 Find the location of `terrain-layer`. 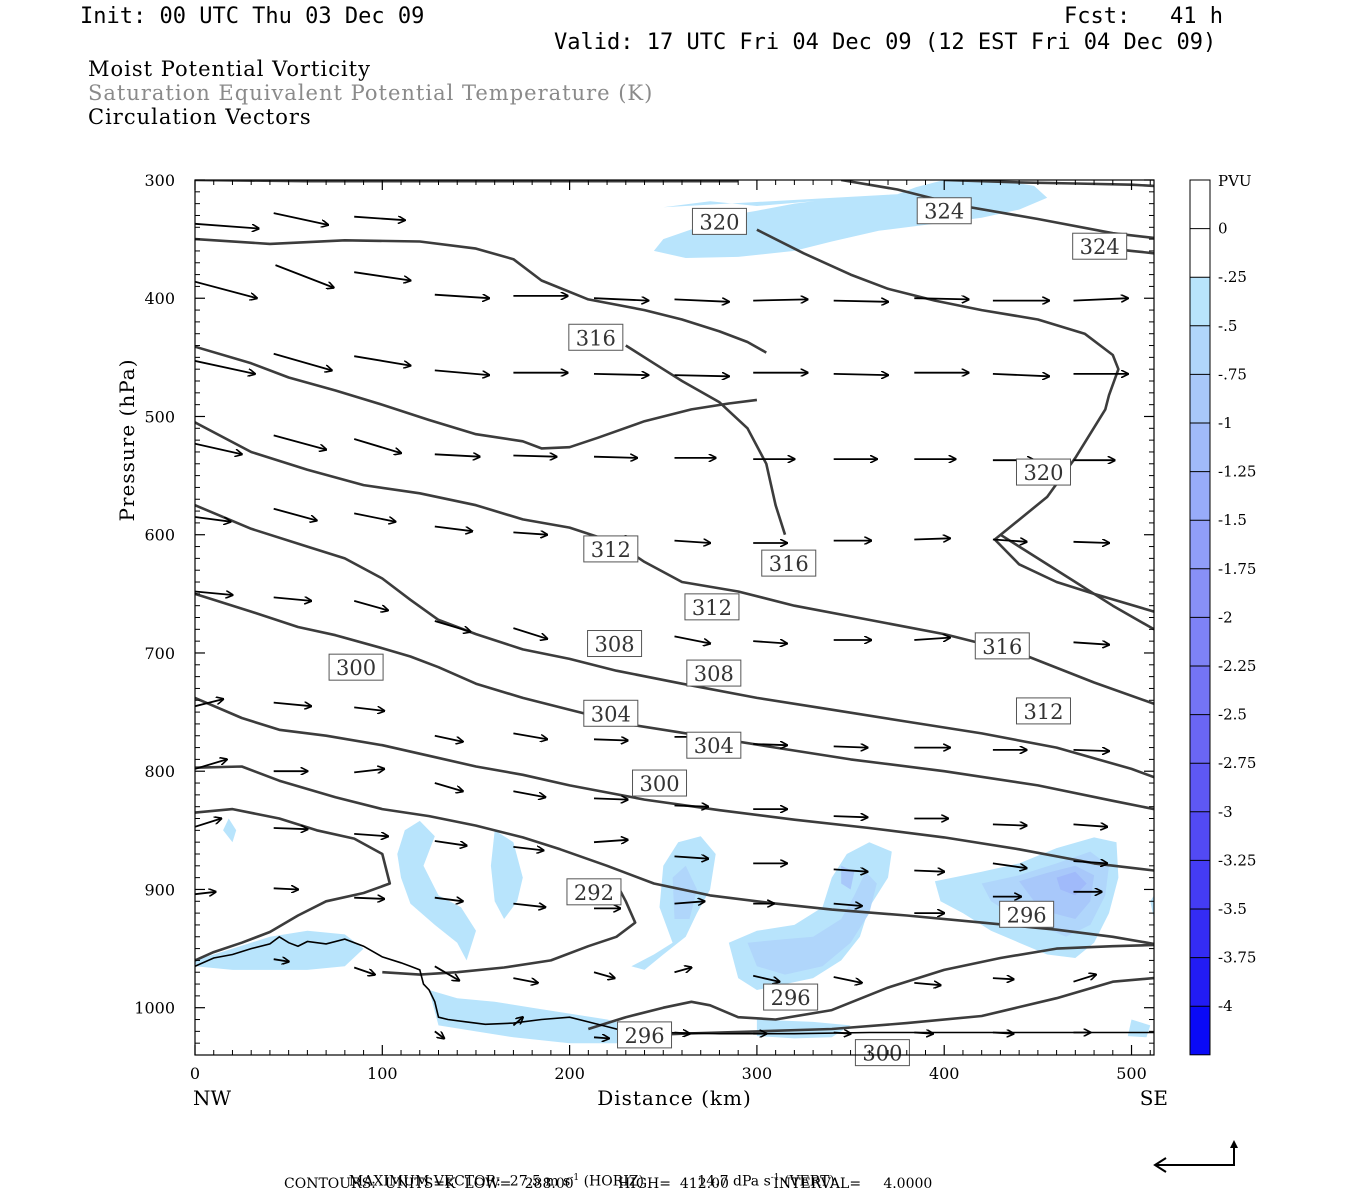

terrain-layer is located at coordinates (674, 985).